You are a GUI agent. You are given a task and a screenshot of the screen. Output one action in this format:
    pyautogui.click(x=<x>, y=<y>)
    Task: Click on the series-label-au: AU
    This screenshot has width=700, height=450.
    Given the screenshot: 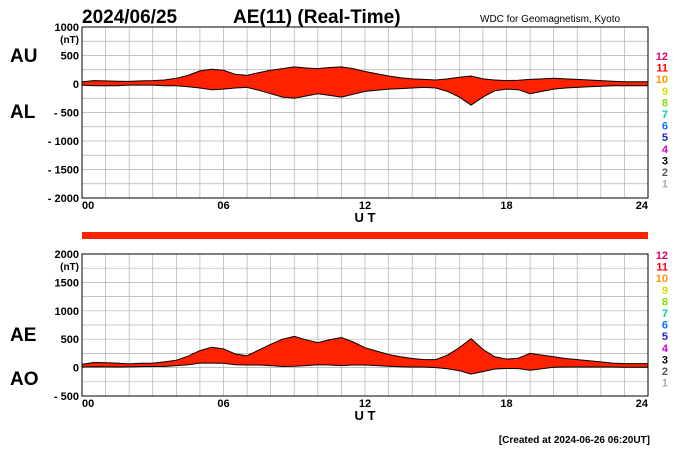 What is the action you would take?
    pyautogui.click(x=23, y=56)
    